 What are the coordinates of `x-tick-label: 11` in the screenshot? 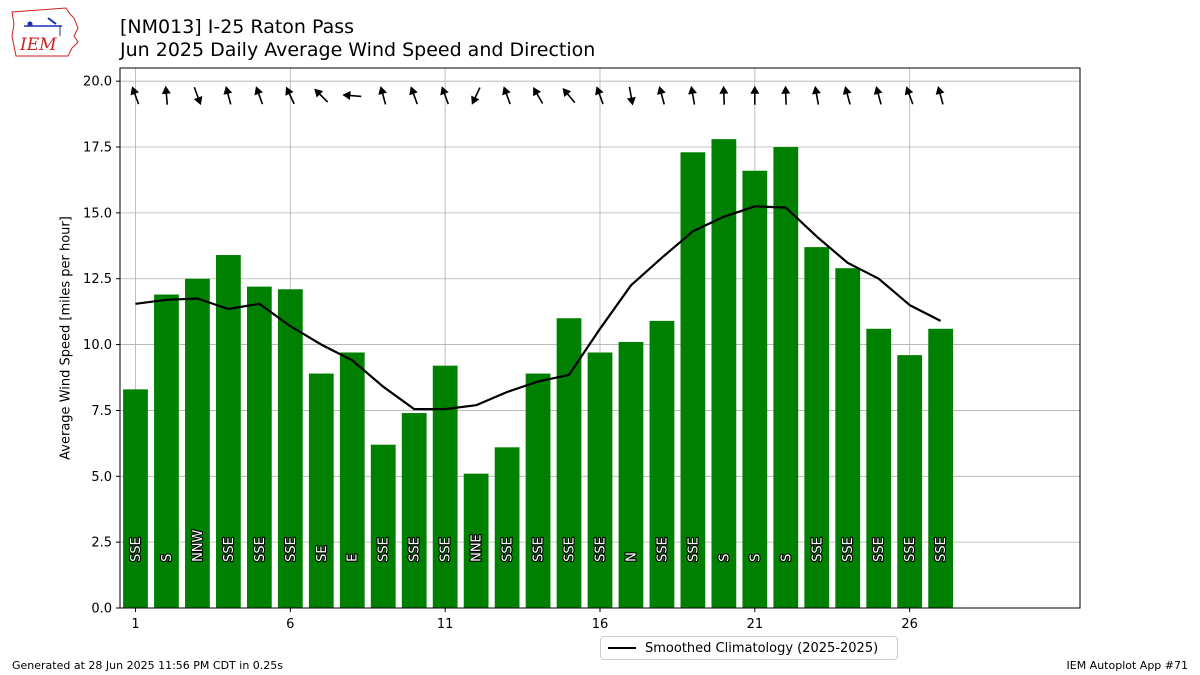 It's located at (445, 624).